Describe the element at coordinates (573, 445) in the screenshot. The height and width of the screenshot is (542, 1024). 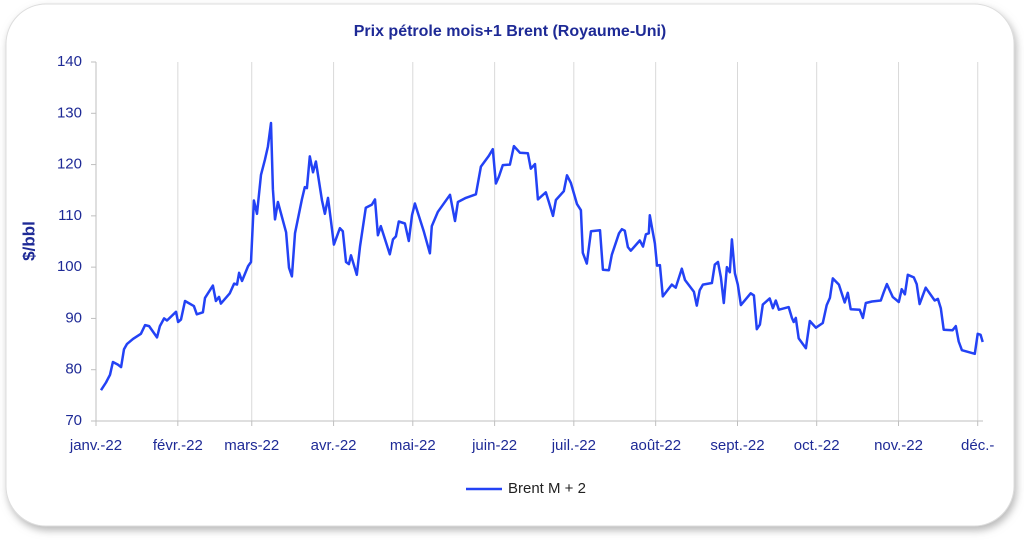
I see `x-tick-label: juil.-22` at that location.